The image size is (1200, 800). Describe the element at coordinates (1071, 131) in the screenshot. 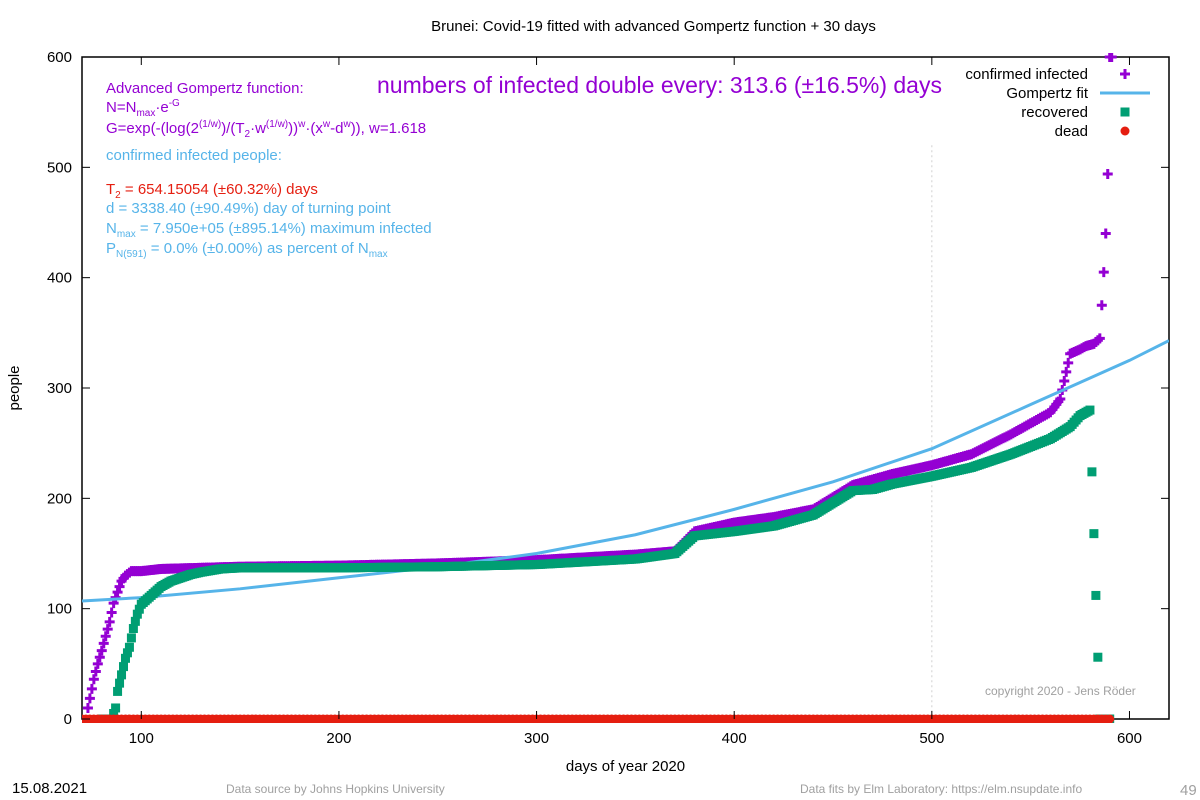

I see `legend-label: dead` at that location.